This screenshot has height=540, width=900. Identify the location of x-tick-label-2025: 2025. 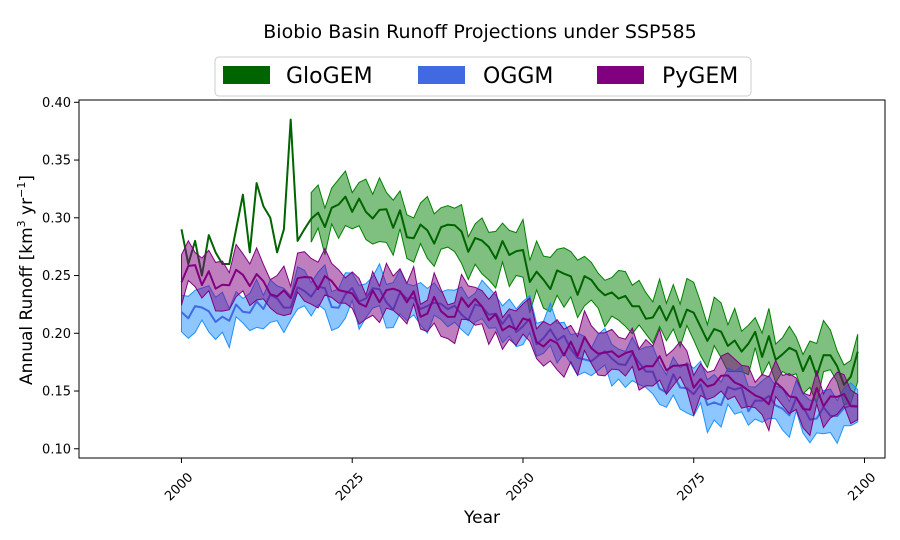
(350, 487).